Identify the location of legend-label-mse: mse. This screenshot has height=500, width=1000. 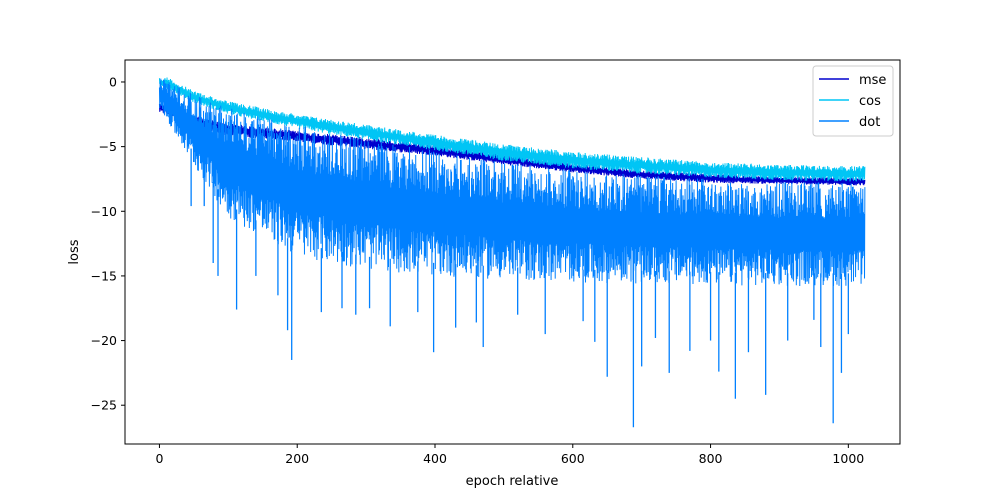
(872, 80).